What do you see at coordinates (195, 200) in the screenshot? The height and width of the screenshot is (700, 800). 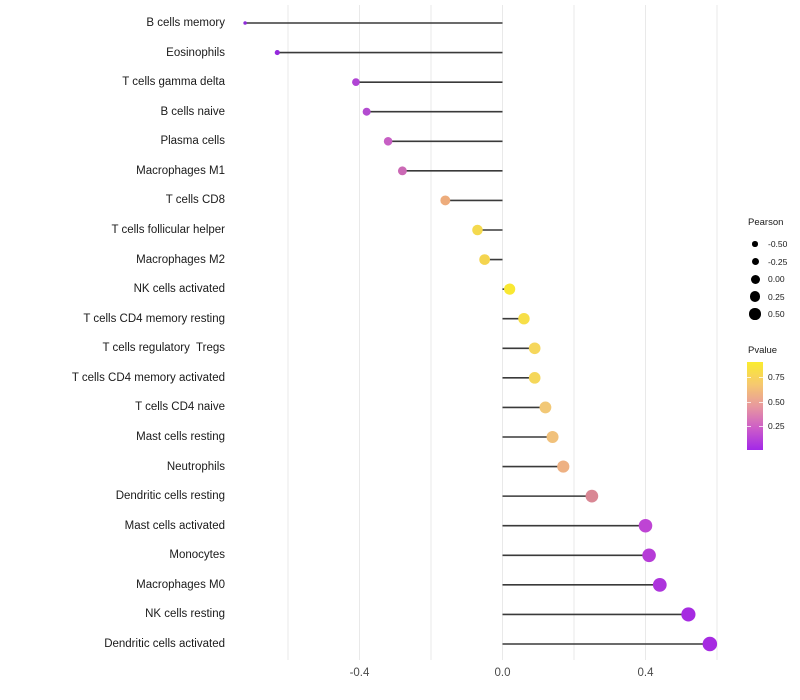 I see `category-label: T cells CD8` at bounding box center [195, 200].